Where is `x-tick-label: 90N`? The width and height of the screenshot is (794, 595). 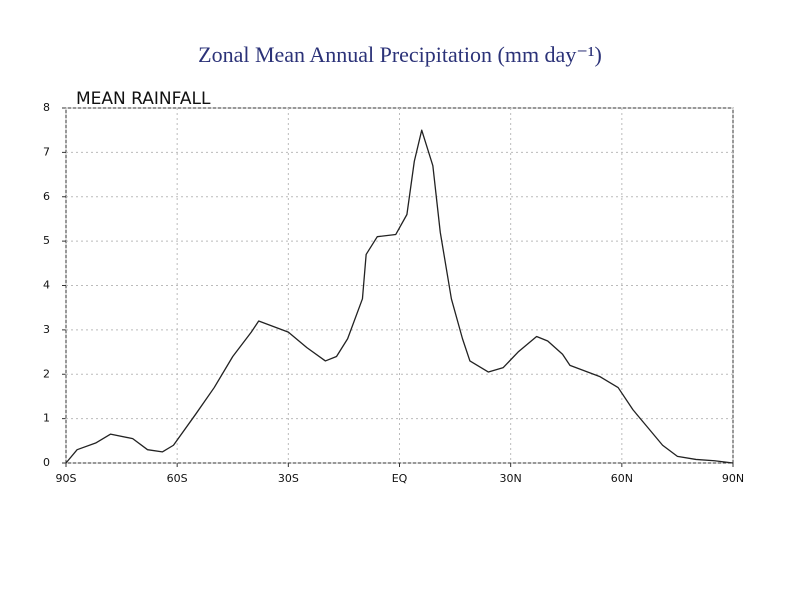 x-tick-label: 90N is located at coordinates (733, 478).